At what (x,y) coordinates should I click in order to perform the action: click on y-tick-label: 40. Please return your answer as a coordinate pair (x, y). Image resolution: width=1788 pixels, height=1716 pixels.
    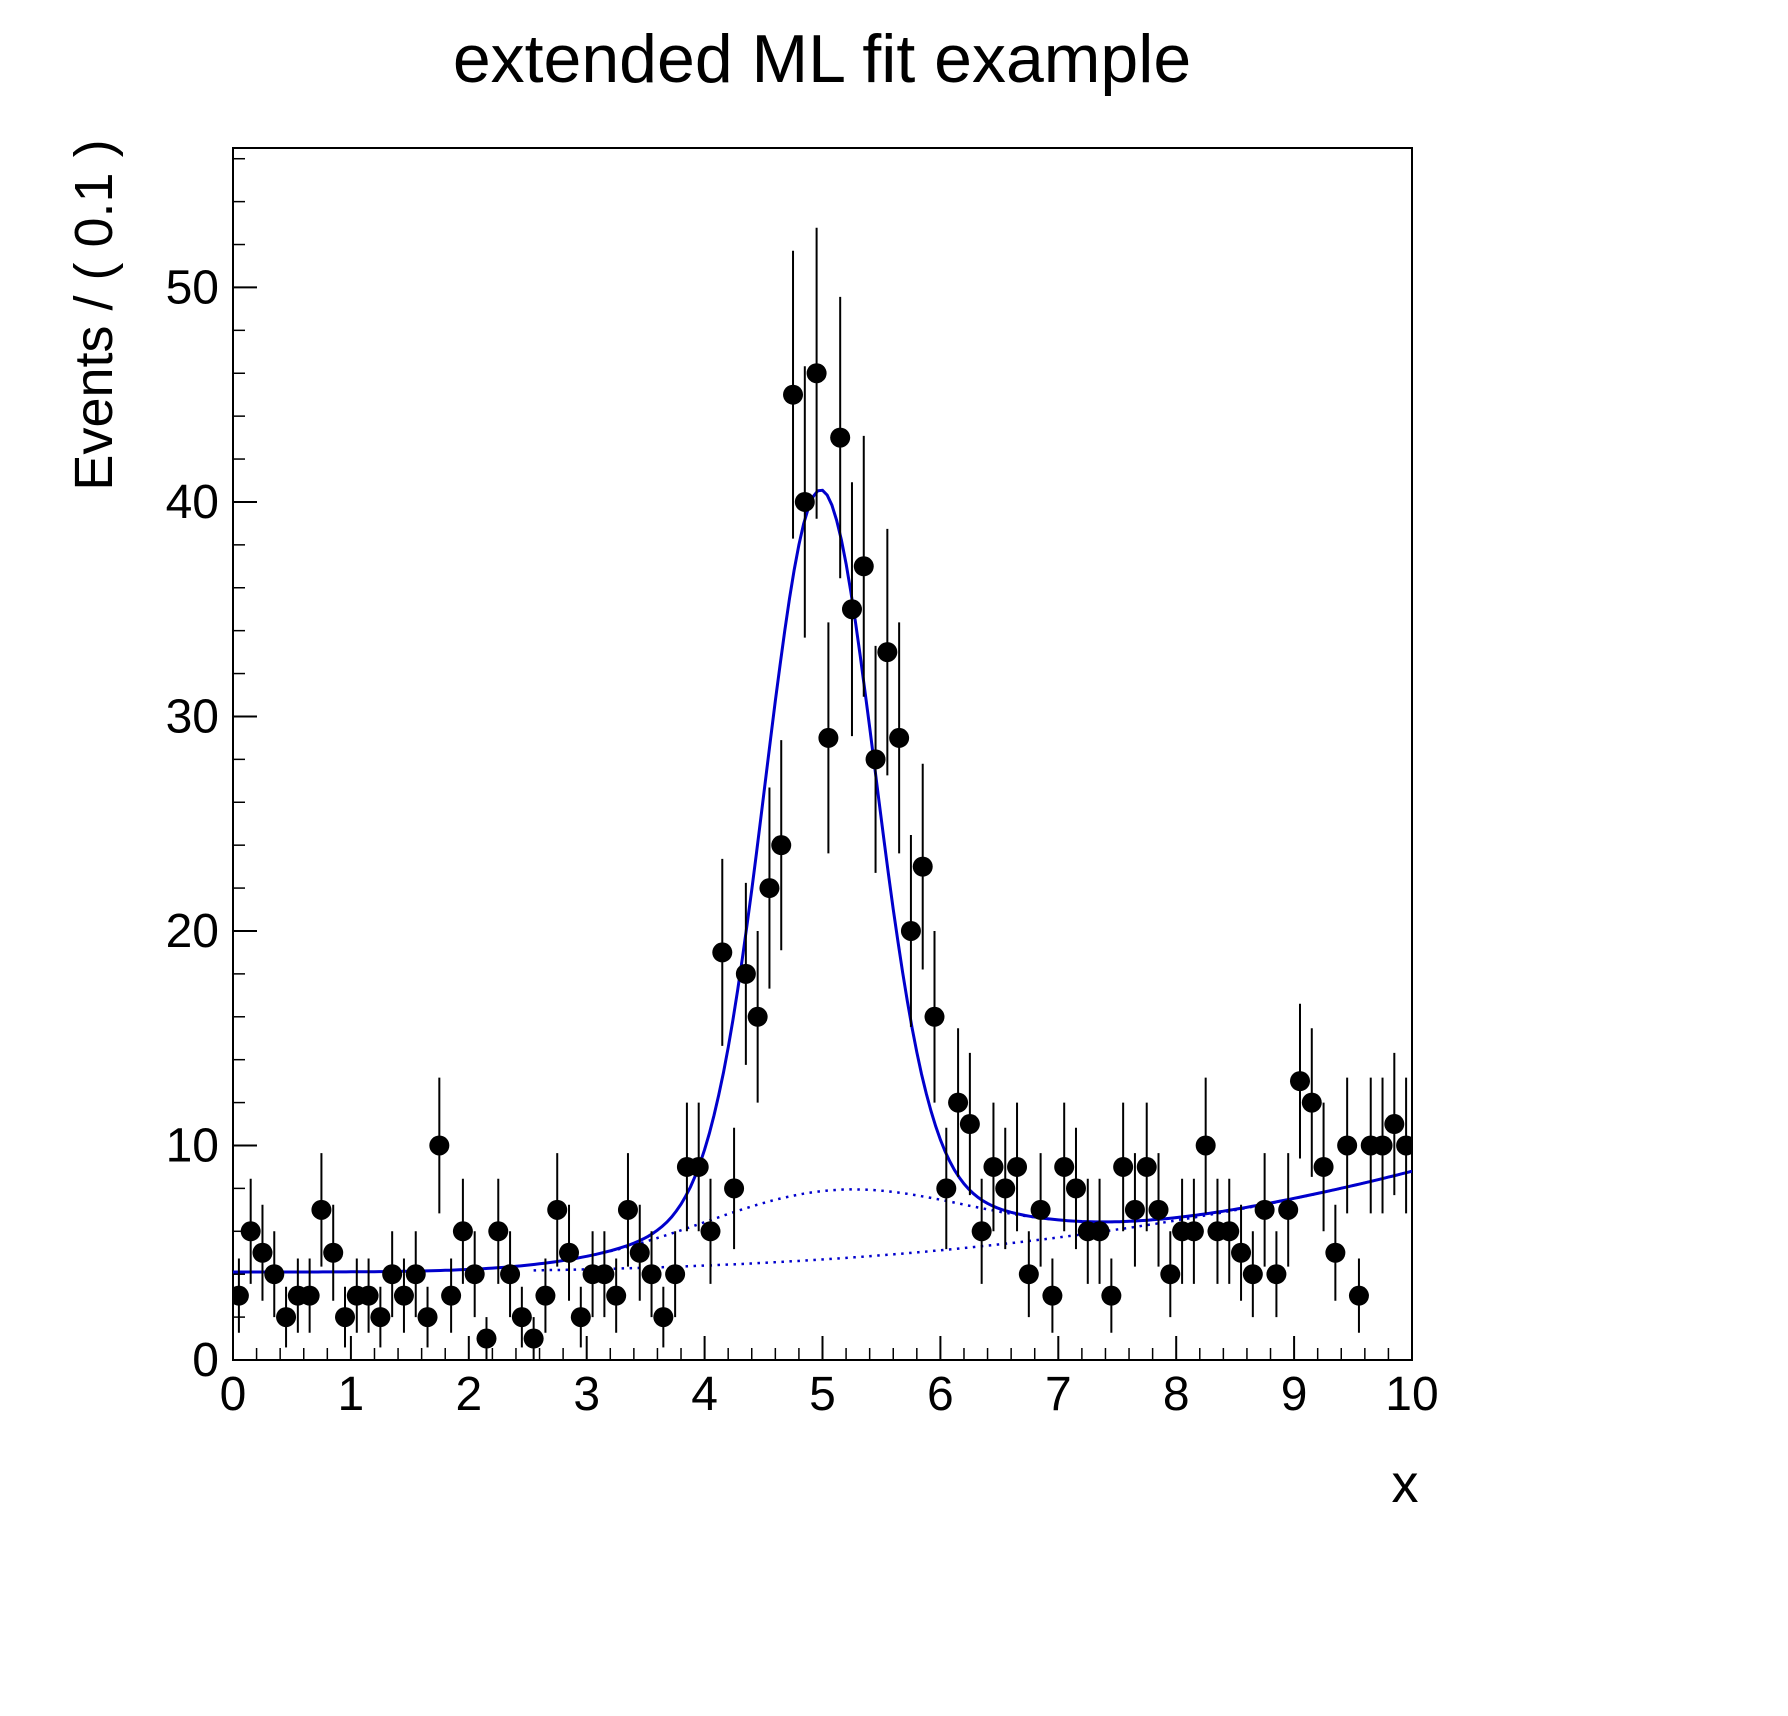
    Looking at the image, I should click on (192, 502).